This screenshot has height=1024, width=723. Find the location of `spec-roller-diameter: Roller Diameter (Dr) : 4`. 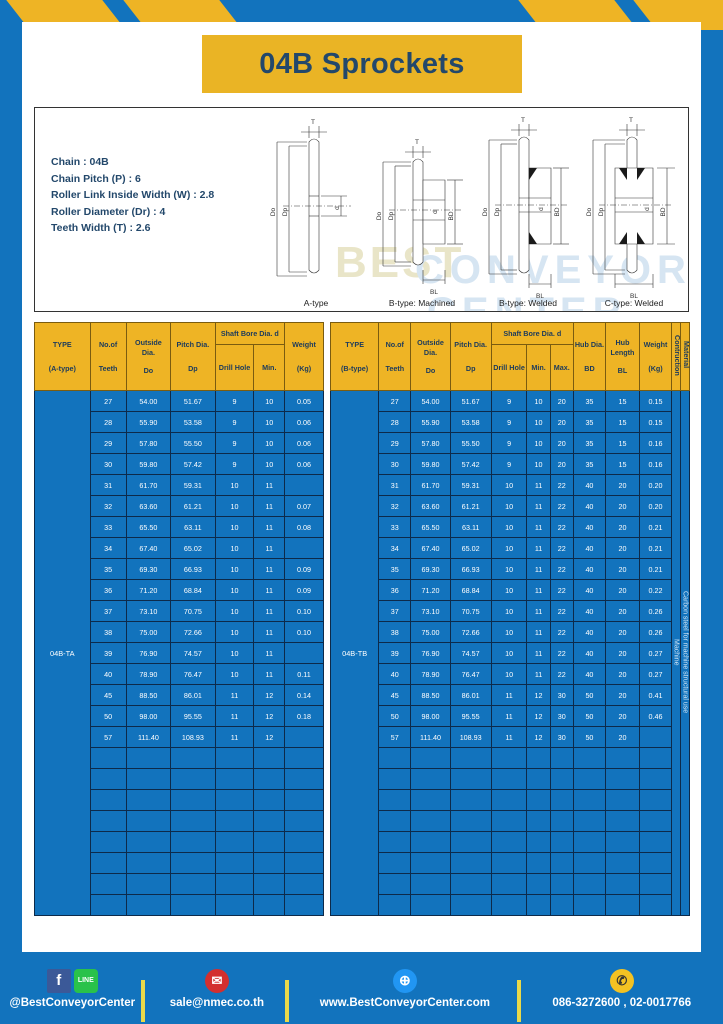

spec-roller-diameter: Roller Diameter (Dr) : 4 is located at coordinates (108, 211).